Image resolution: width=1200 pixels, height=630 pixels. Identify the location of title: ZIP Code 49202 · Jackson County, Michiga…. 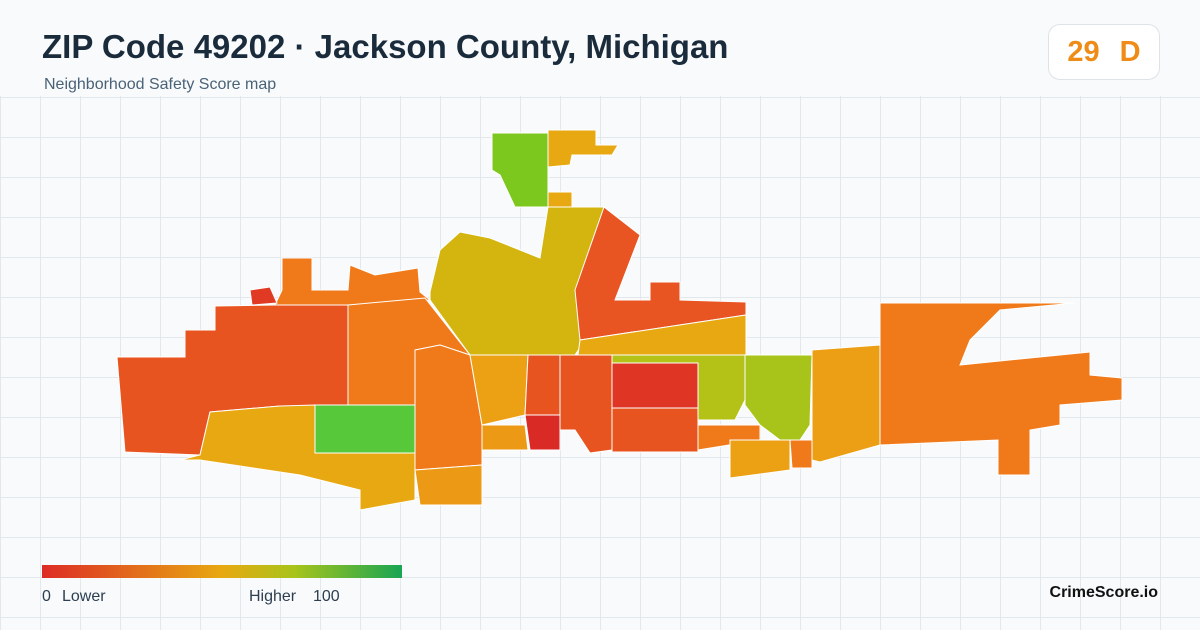
(385, 46).